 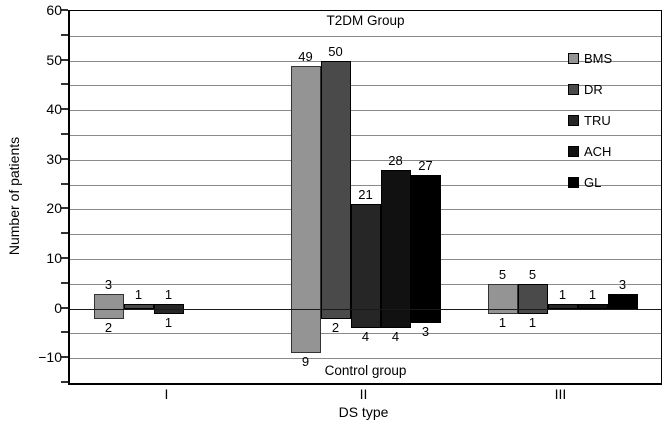 I want to click on bar-tru-I, so click(x=168, y=308).